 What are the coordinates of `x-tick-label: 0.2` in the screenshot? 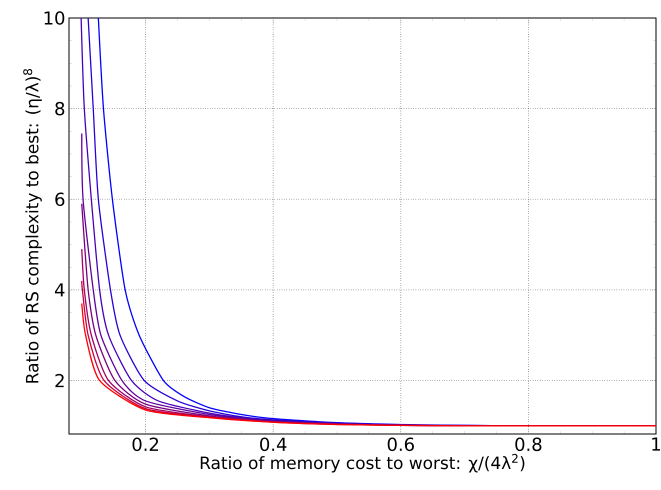 It's located at (145, 445).